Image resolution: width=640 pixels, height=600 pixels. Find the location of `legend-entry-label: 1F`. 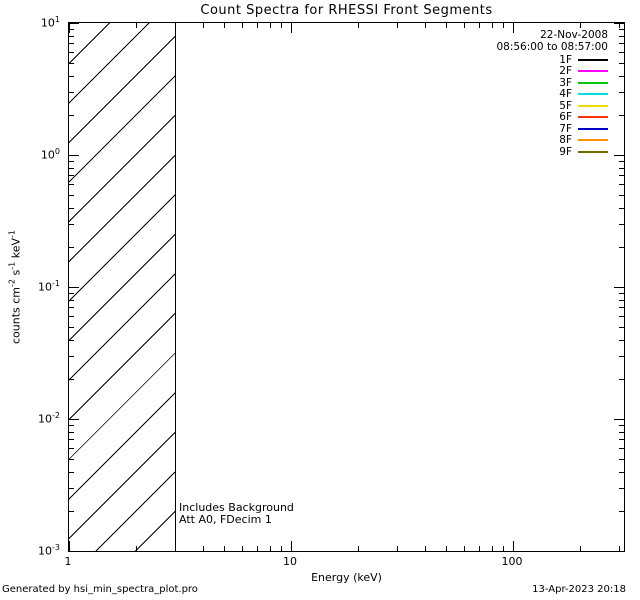

legend-entry-label: 1F is located at coordinates (565, 59).